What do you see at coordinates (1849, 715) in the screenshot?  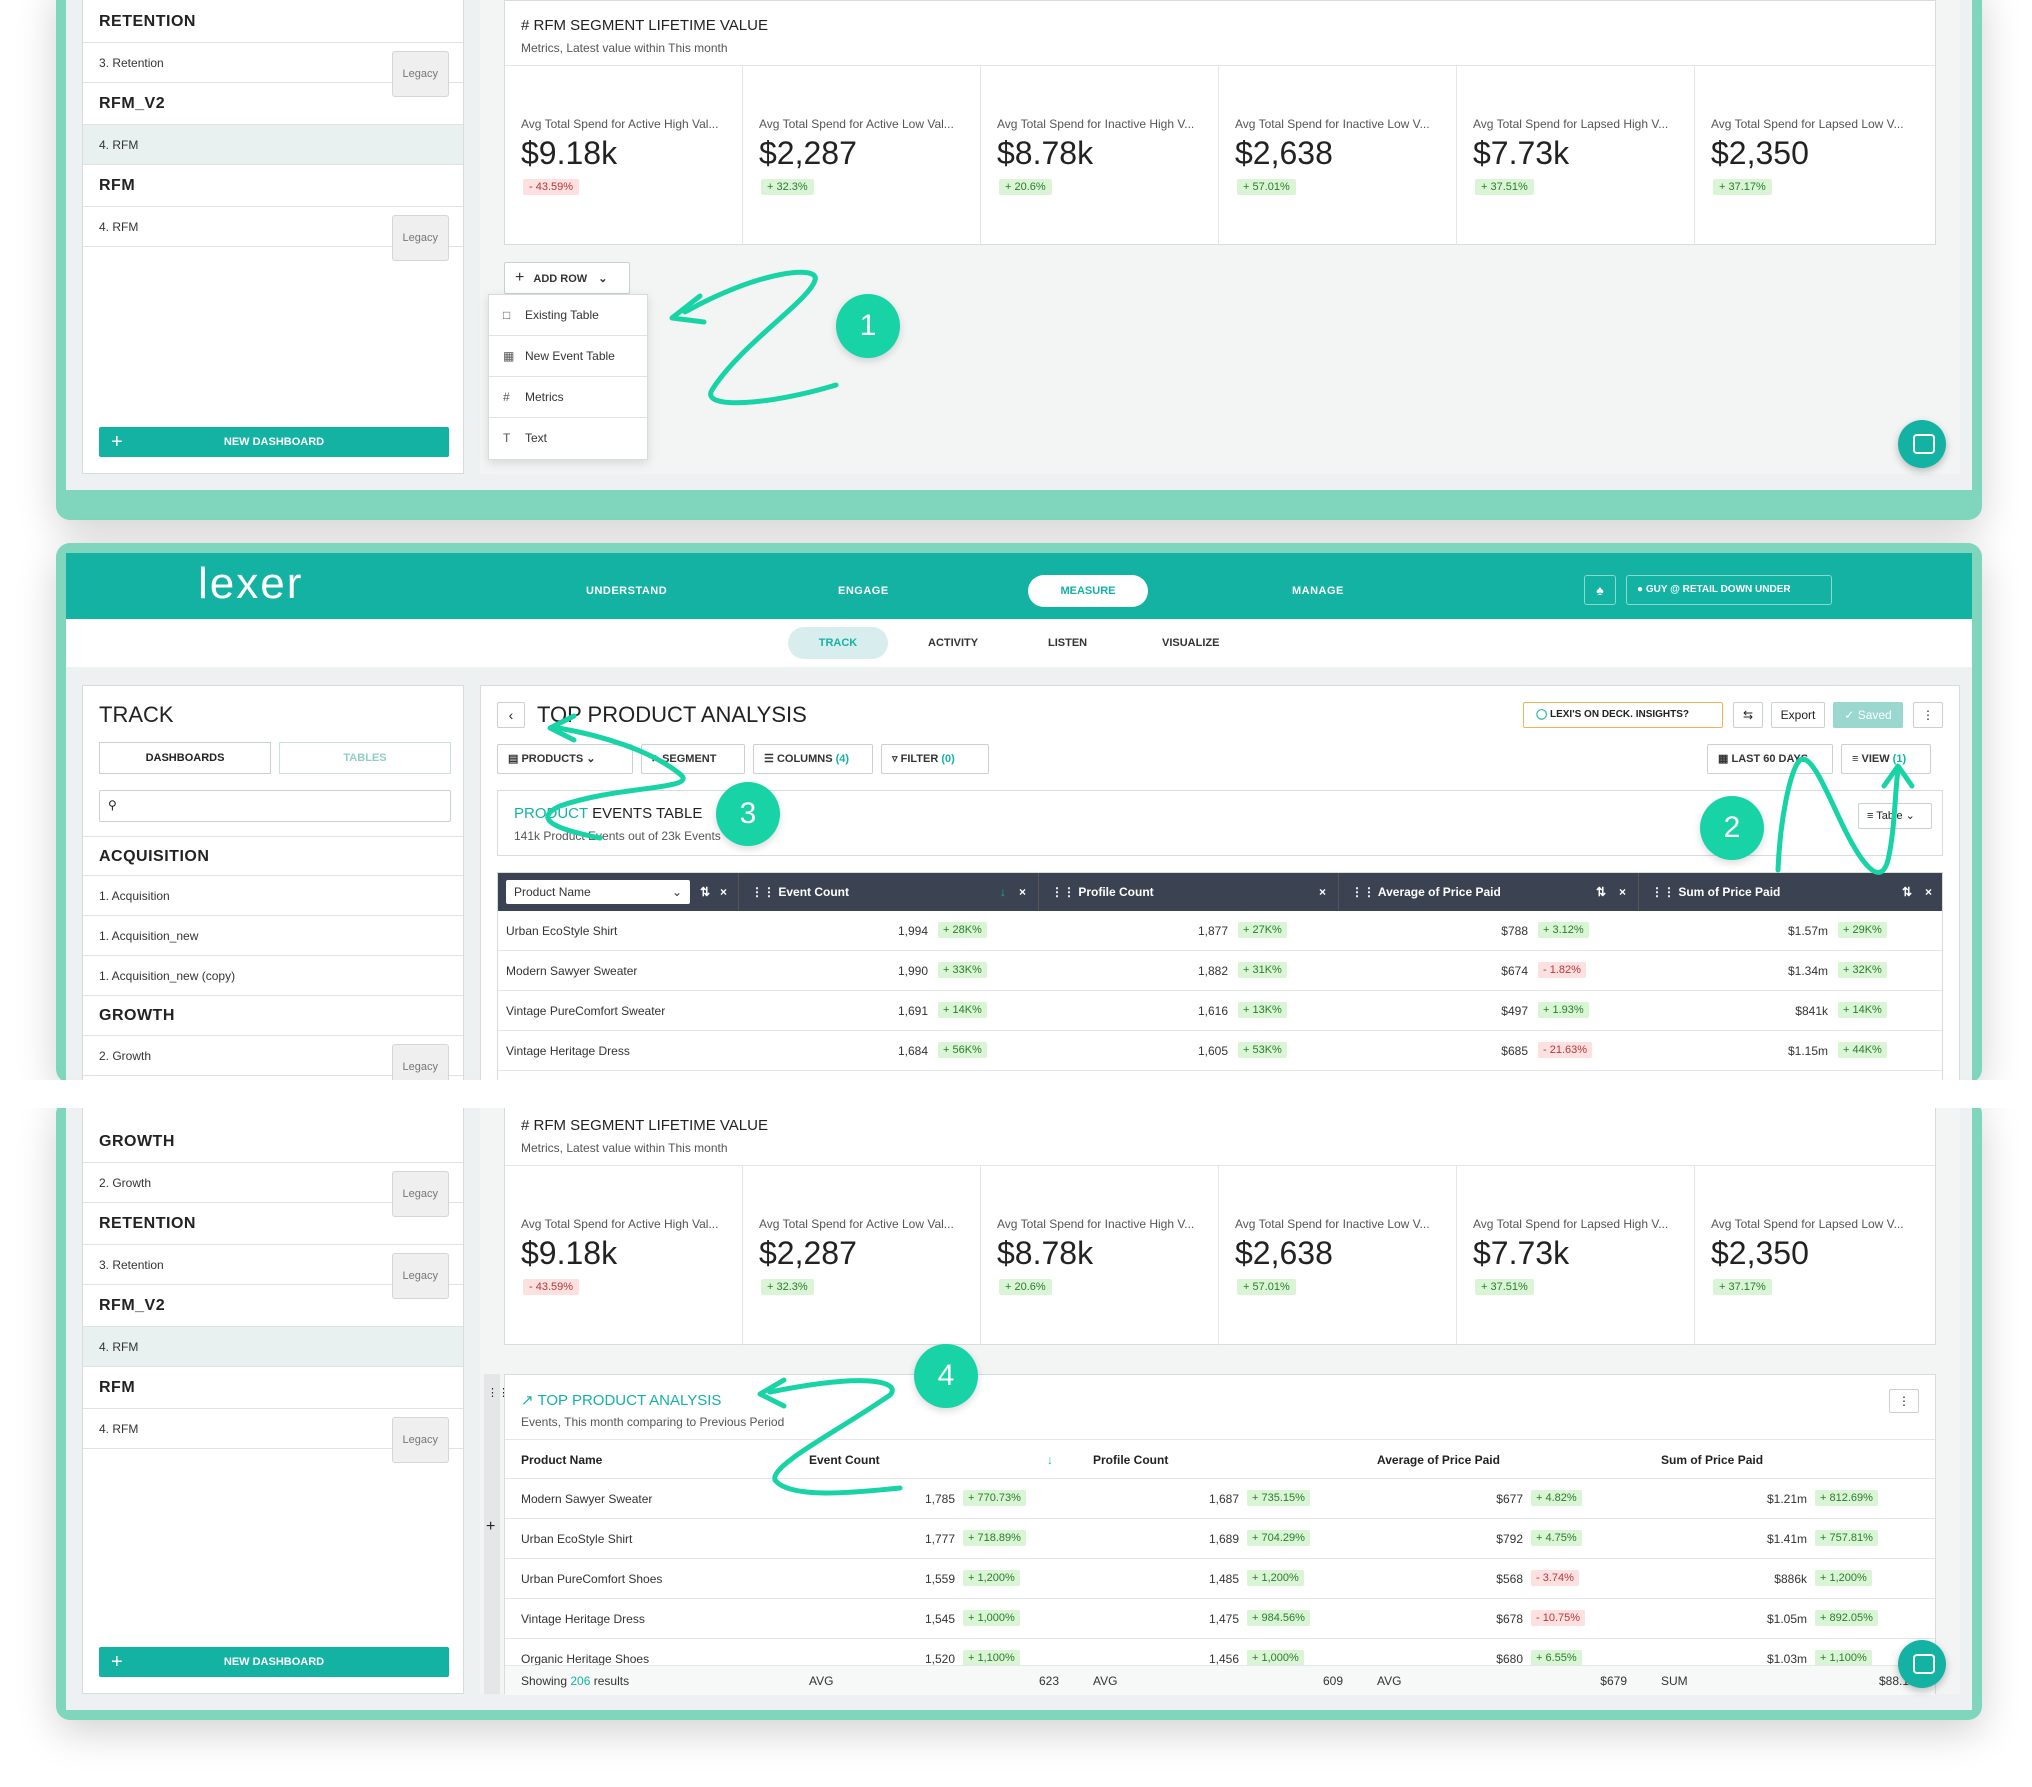 I see `check-icon: ✓` at bounding box center [1849, 715].